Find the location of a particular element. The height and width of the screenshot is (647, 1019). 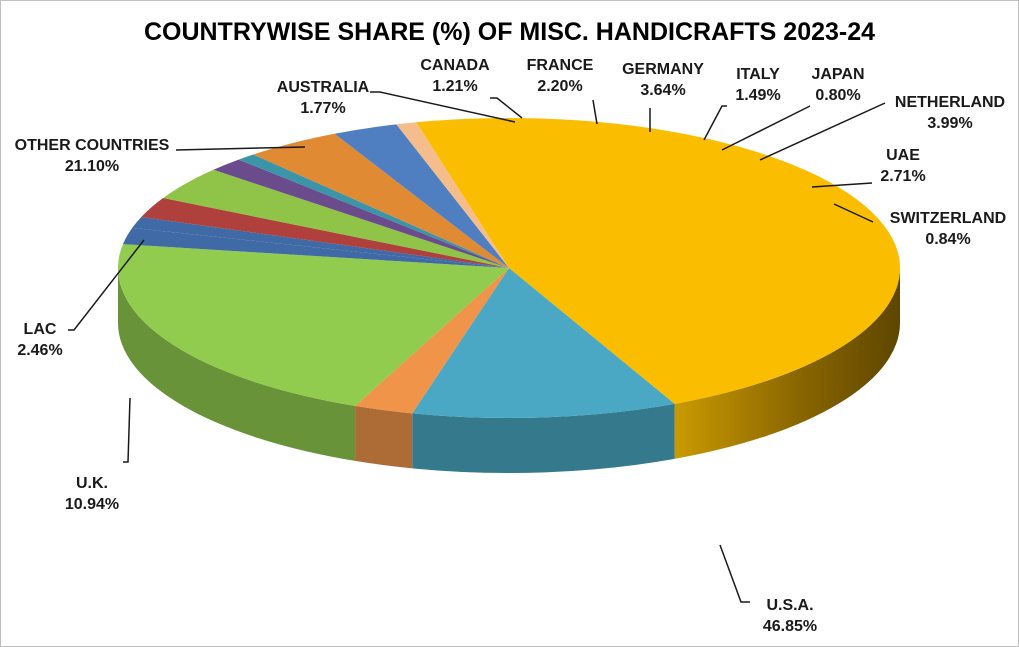

leader-line-netherland is located at coordinates (822, 131).